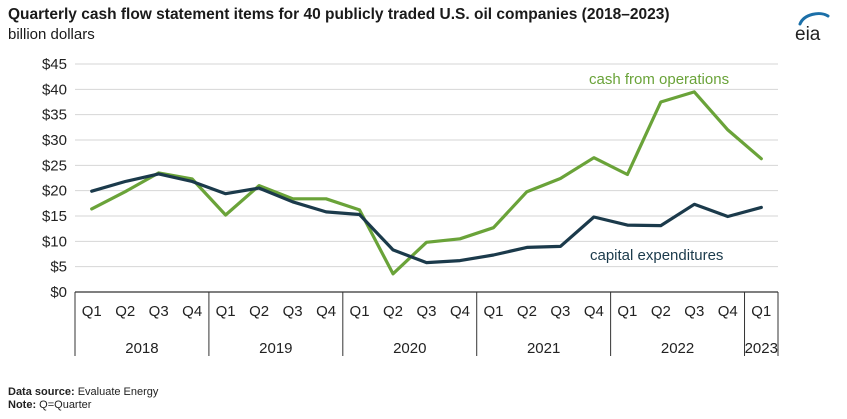 The image size is (847, 419). I want to click on y-tick-label: $40, so click(54, 89).